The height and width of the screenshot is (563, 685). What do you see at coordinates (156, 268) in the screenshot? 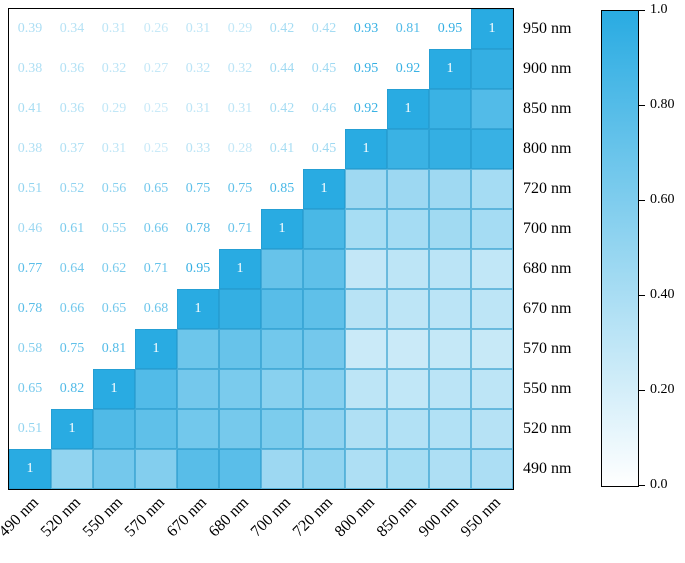
I see `heatmap-cell: 0.71` at bounding box center [156, 268].